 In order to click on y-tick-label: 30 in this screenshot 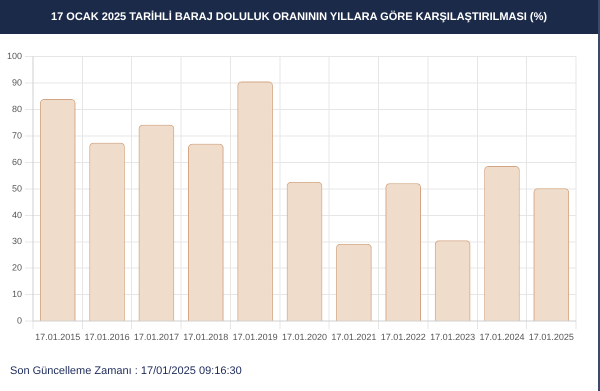, I will do `click(17, 241)`.